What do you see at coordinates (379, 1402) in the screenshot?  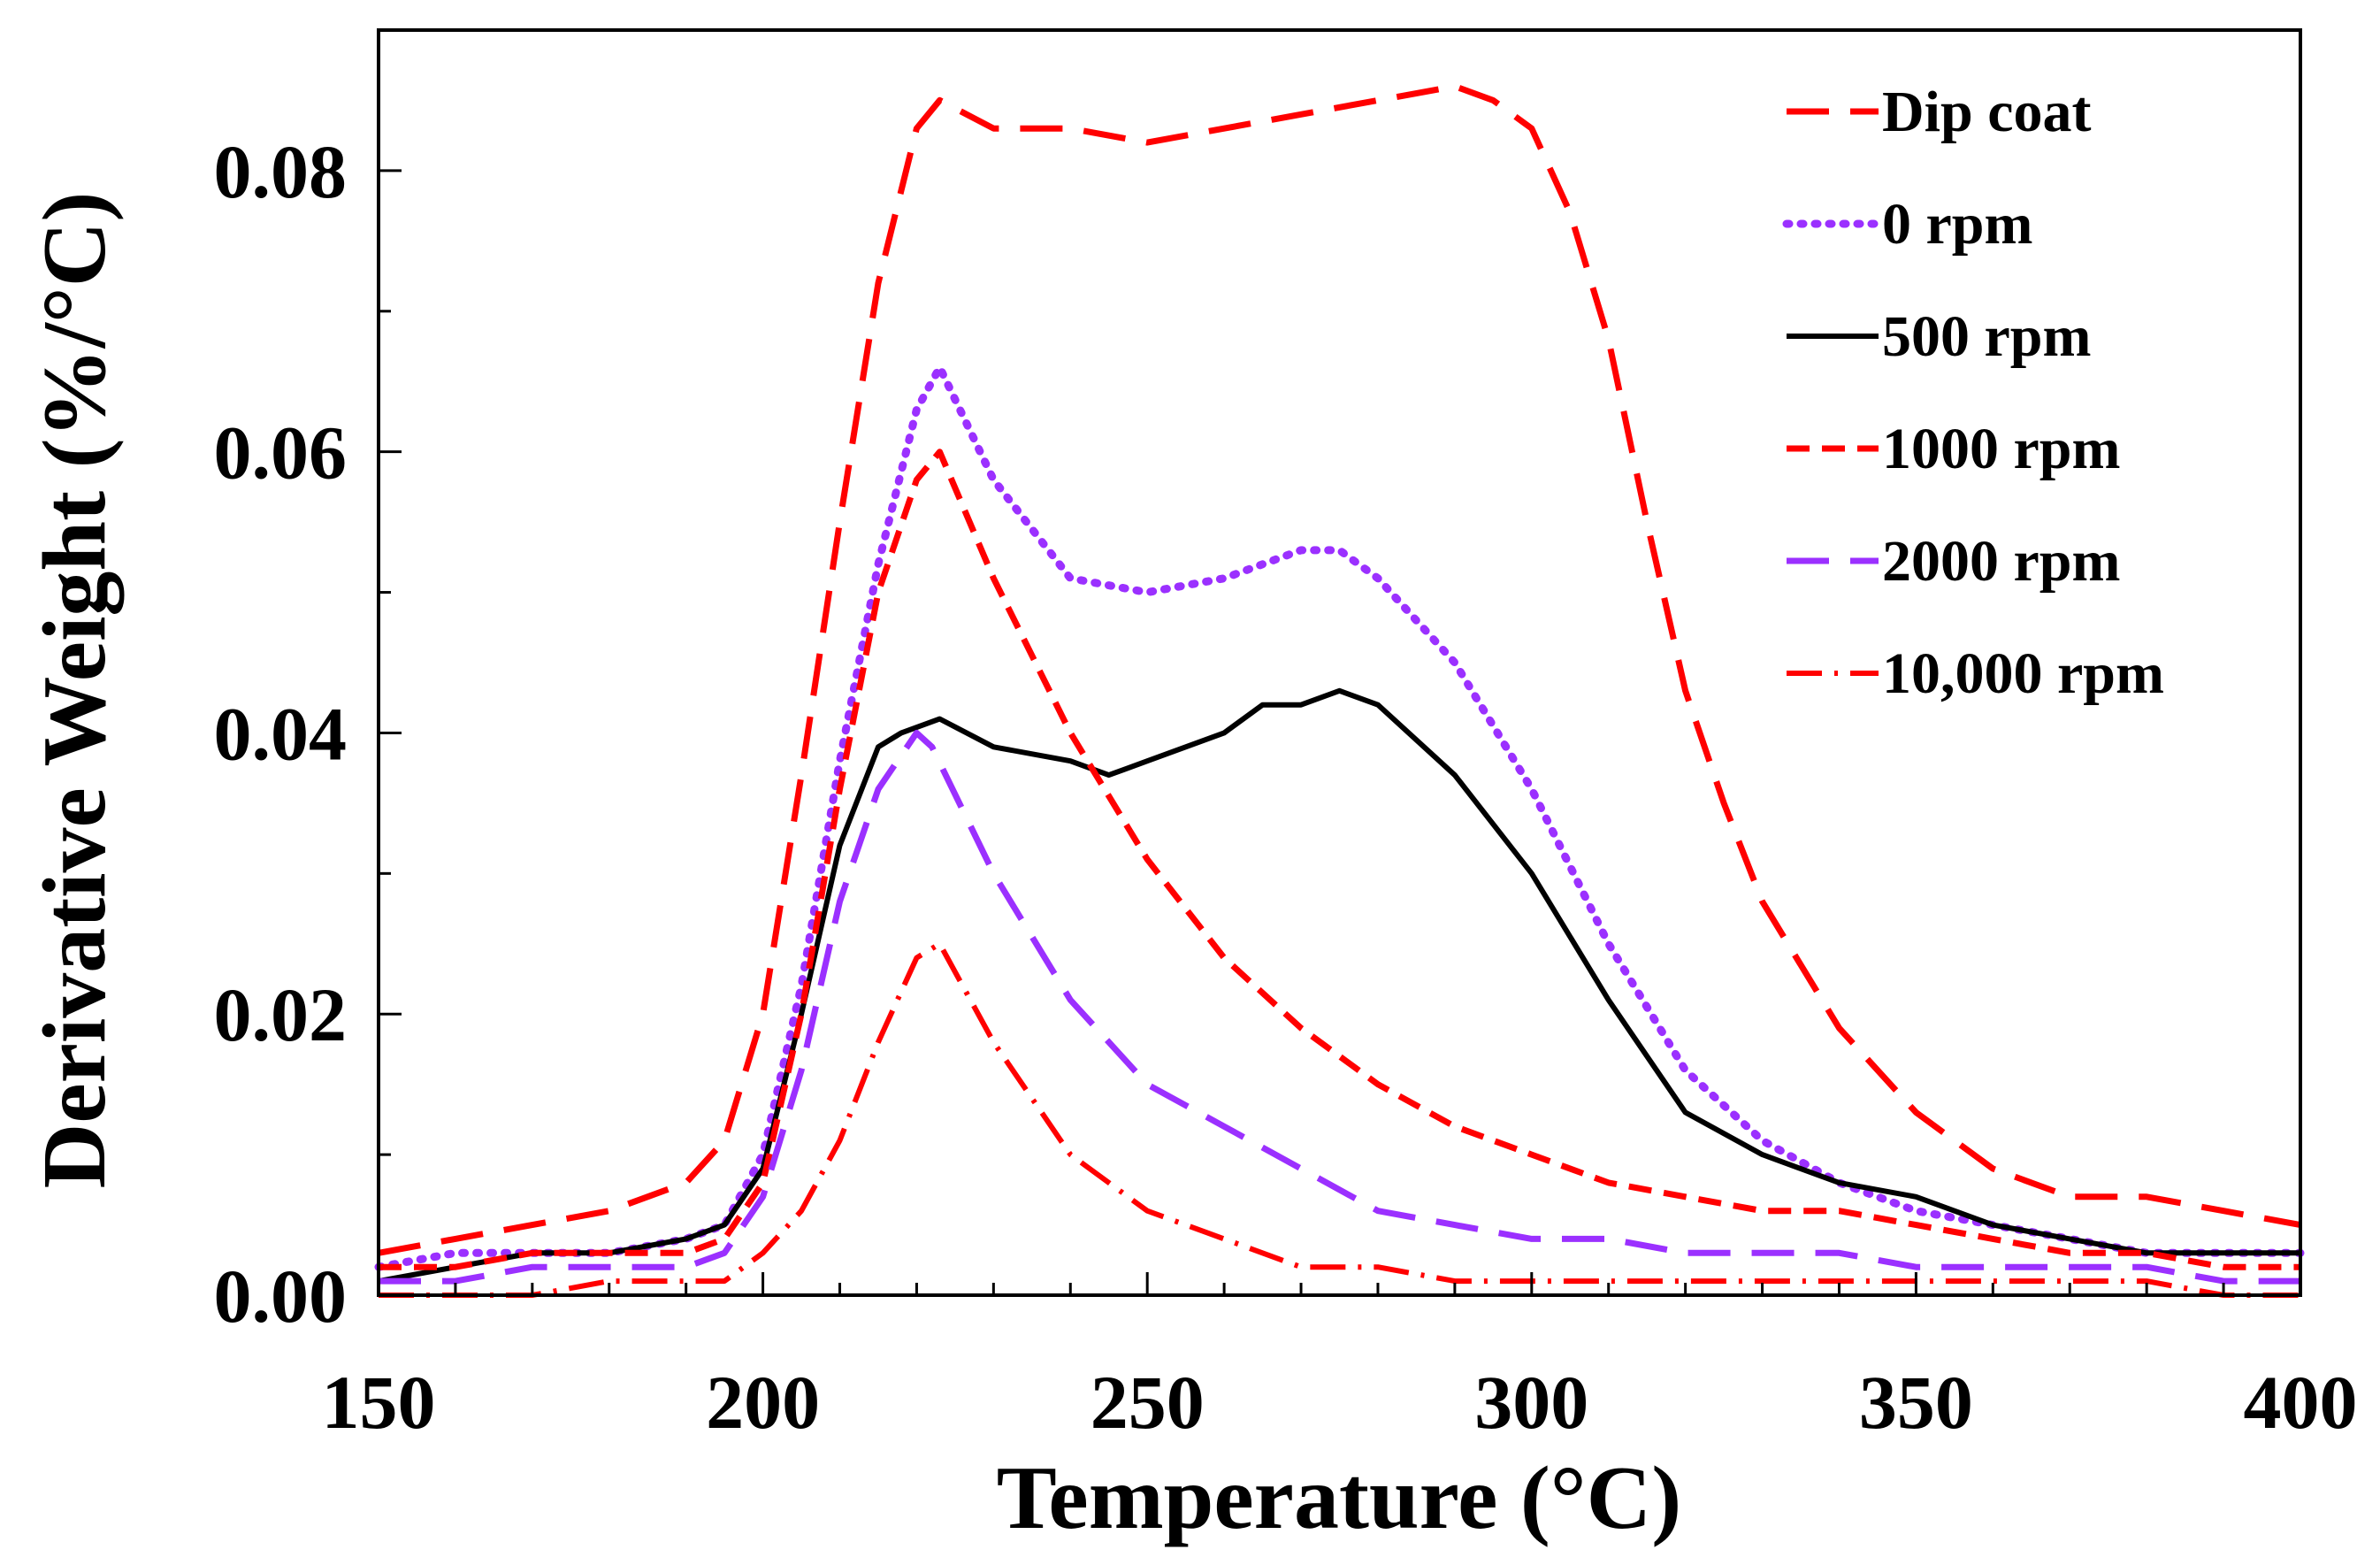 I see `x-tick-label: 150` at bounding box center [379, 1402].